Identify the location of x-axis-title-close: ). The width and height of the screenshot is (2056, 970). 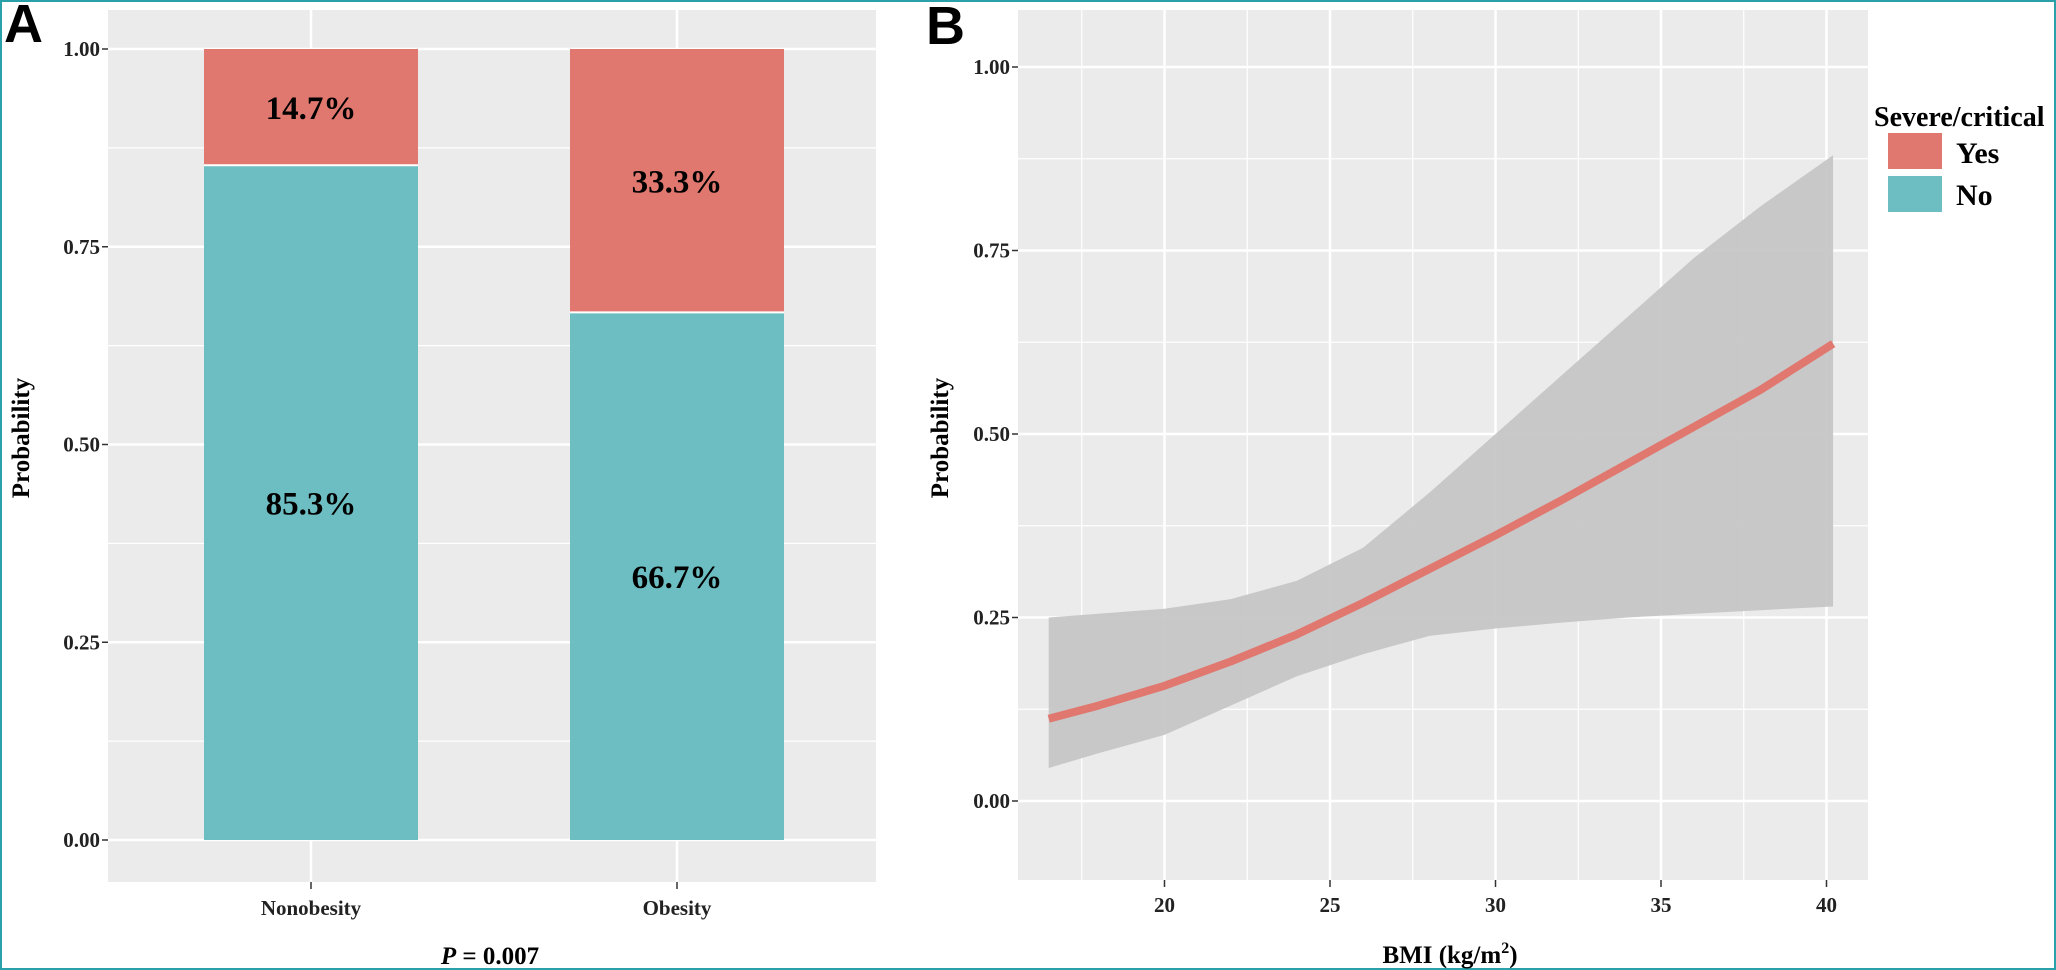
(1513, 955).